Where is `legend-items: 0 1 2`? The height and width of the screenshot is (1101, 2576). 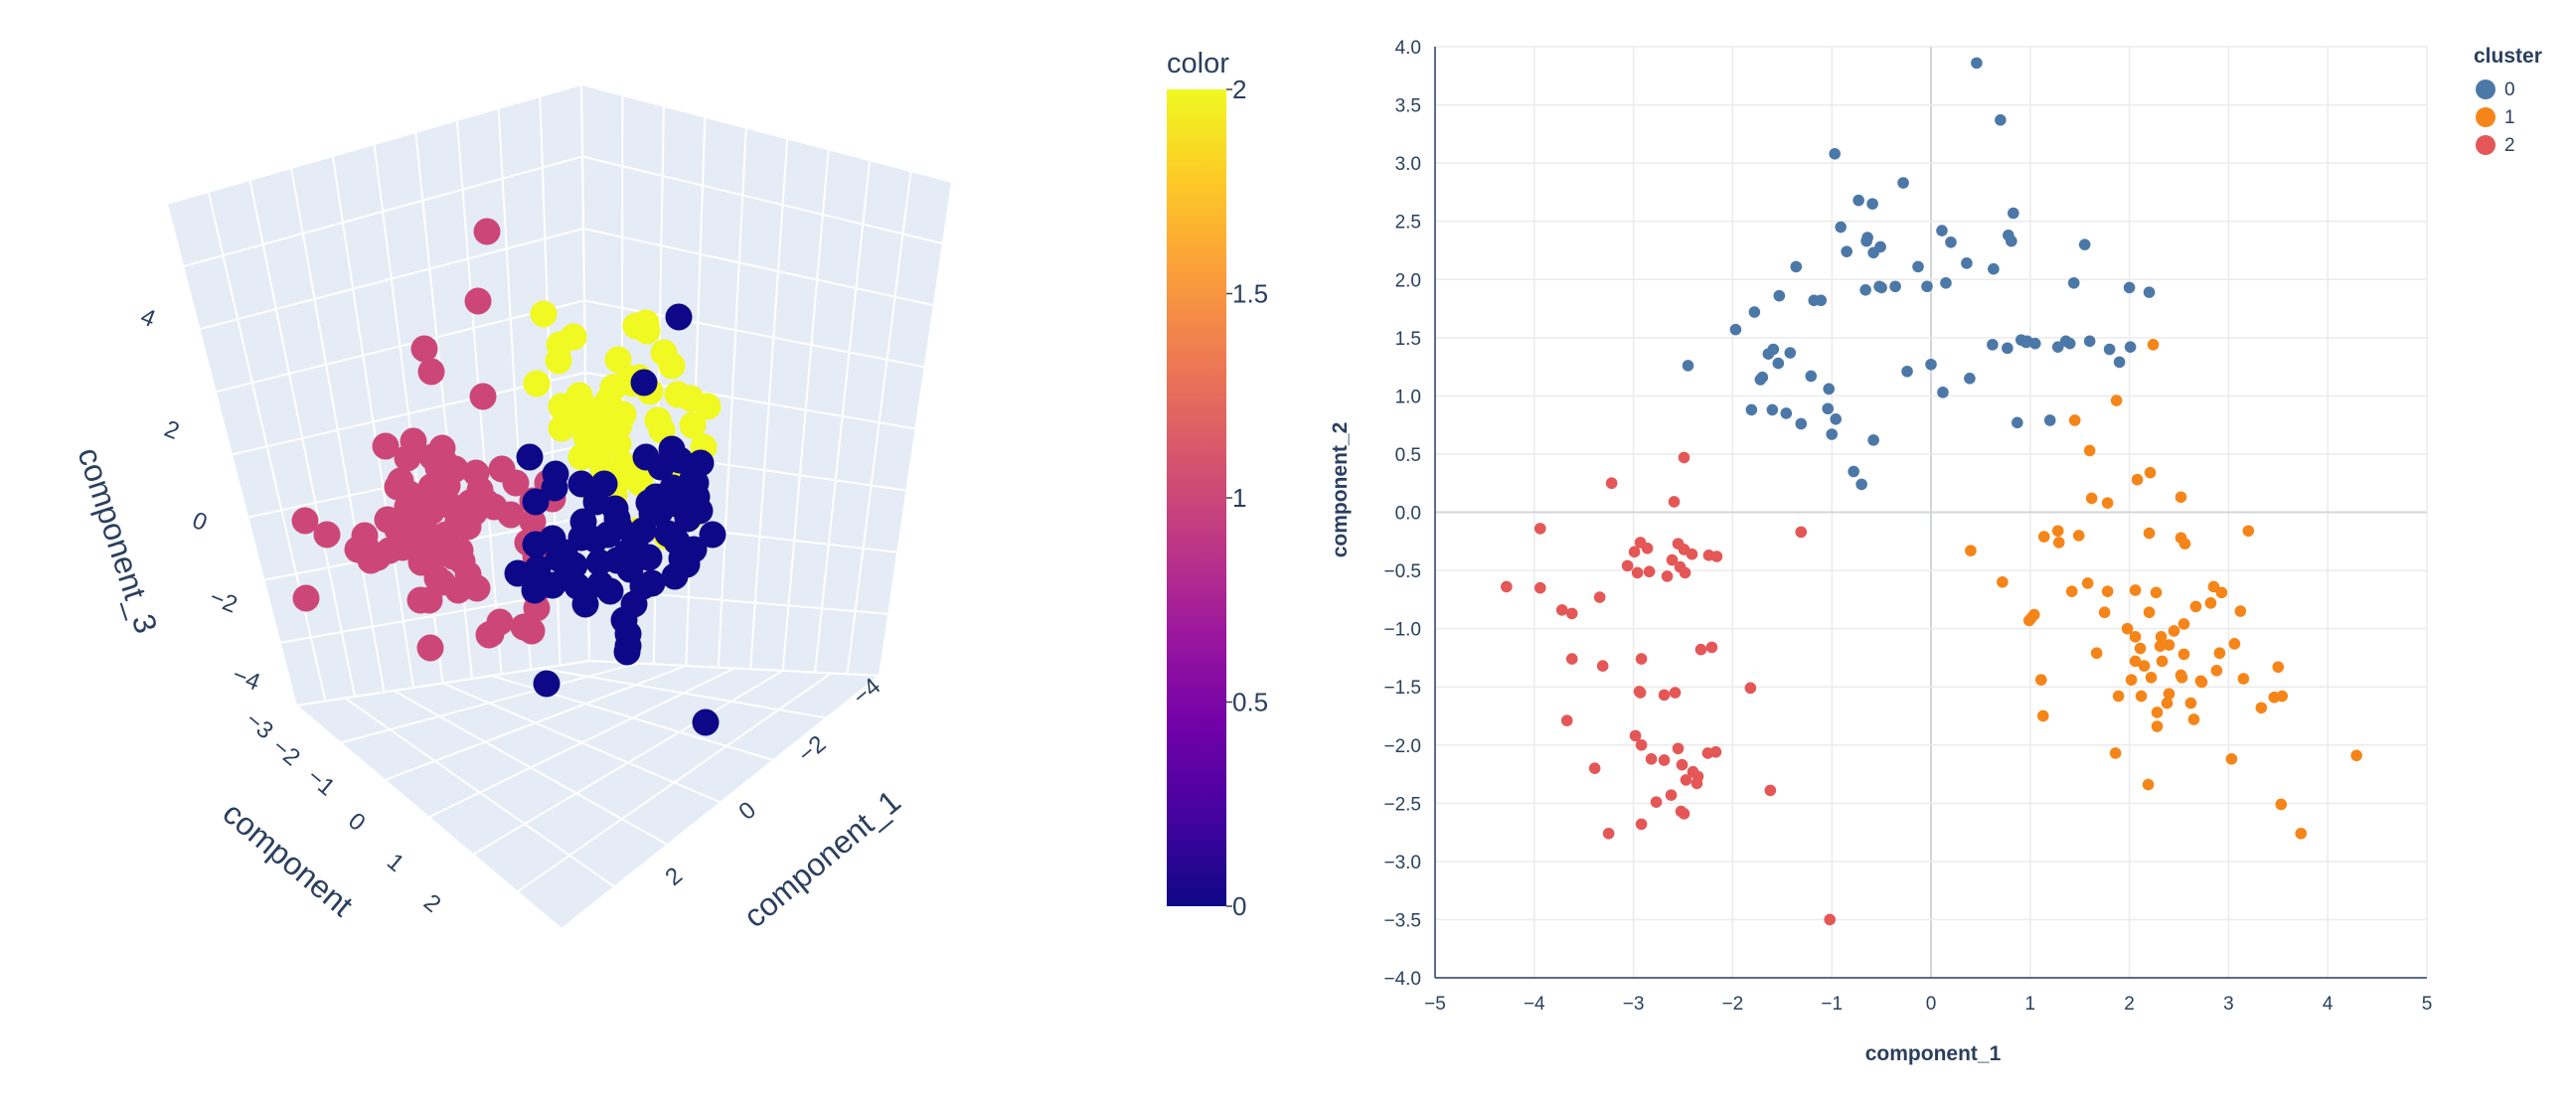
legend-items: 0 1 2 is located at coordinates (2495, 117).